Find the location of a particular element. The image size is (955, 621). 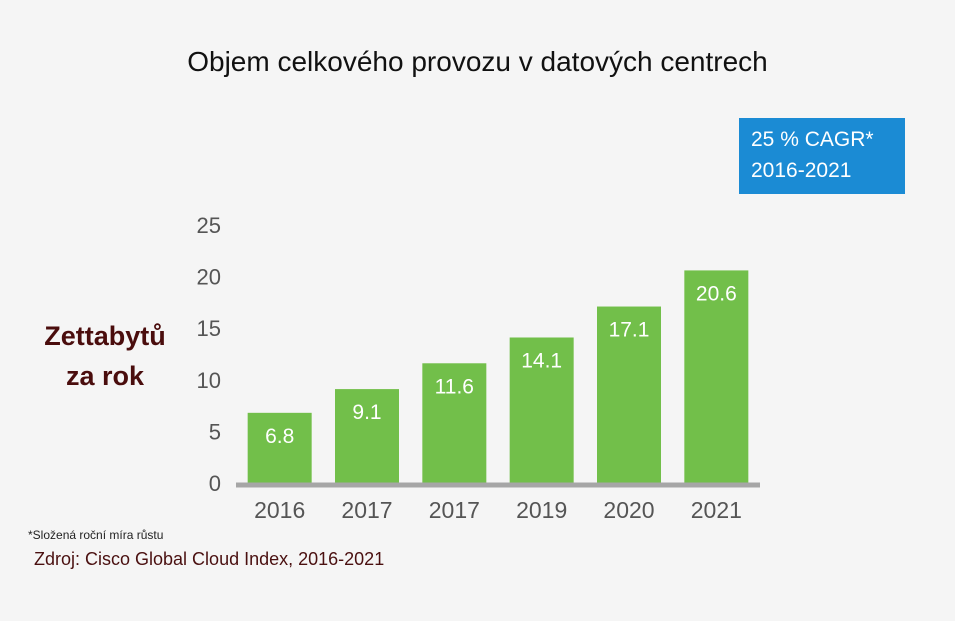

cagr-footnote: *Složená roční míra růstu is located at coordinates (96, 535).